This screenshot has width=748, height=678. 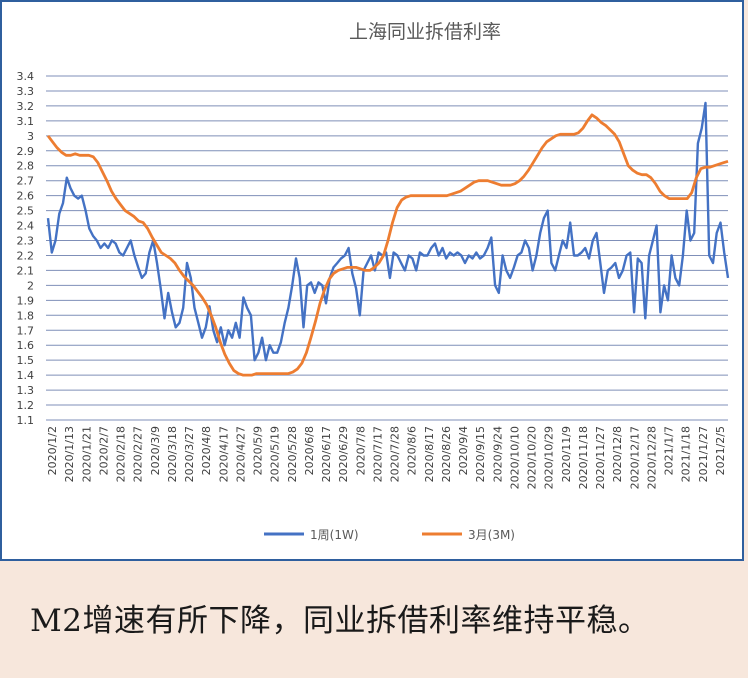 I want to click on x-tick-label: 2021/1/18, so click(x=686, y=454).